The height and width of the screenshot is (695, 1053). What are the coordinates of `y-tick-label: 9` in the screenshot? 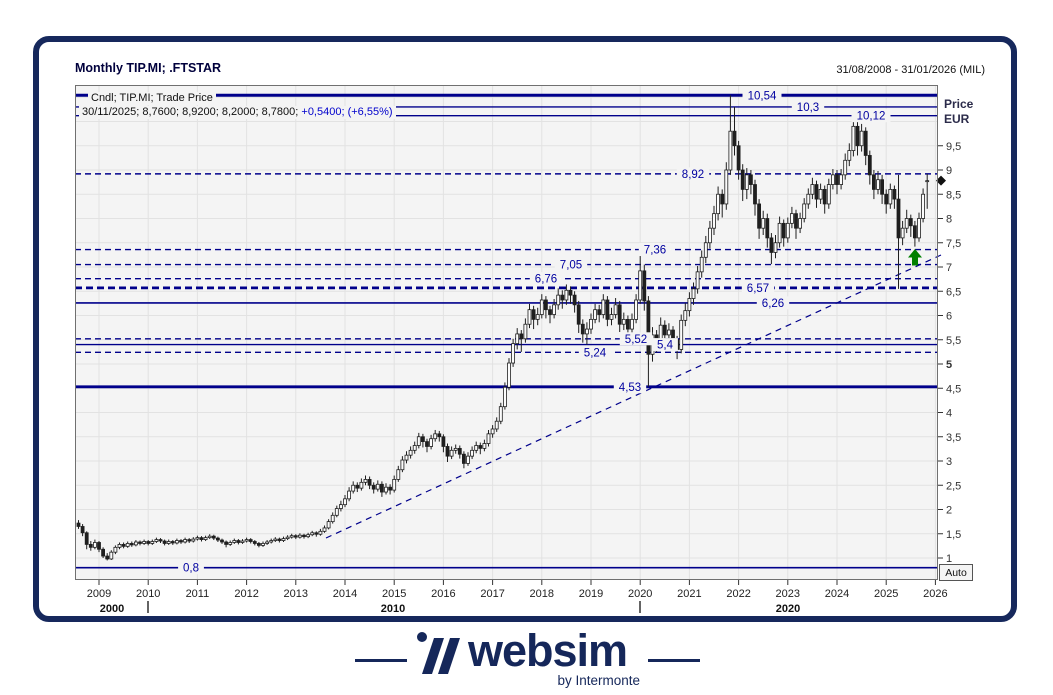 It's located at (949, 171).